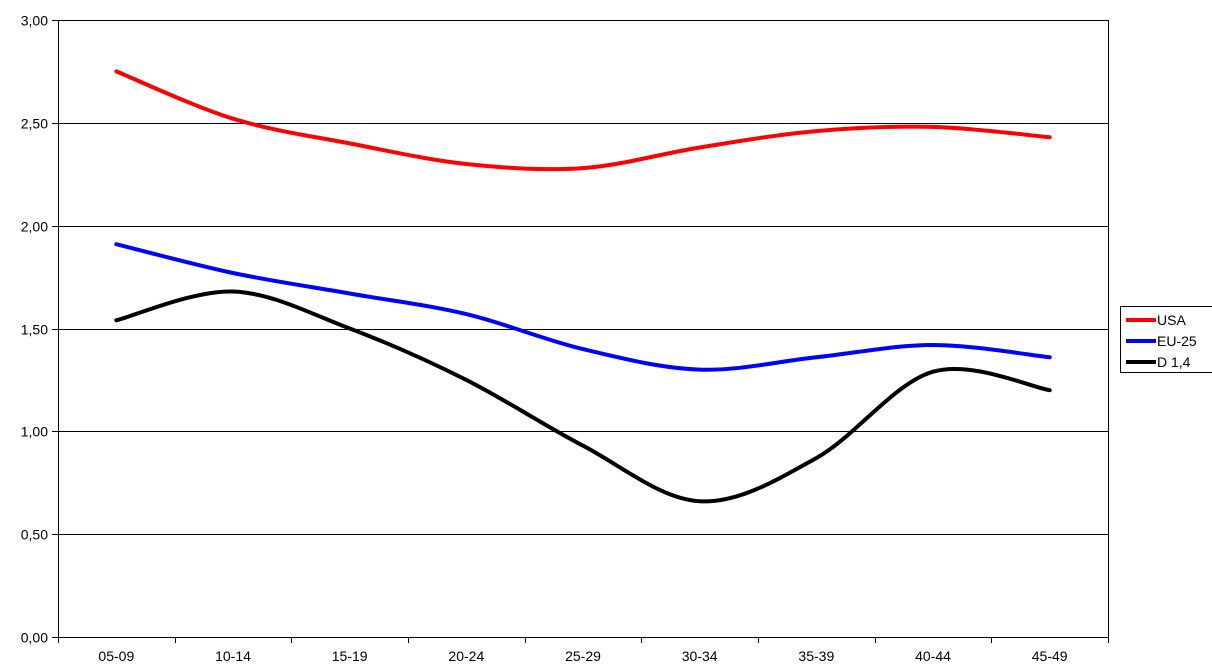  What do you see at coordinates (1177, 341) in the screenshot?
I see `legend-label-1: EU-25` at bounding box center [1177, 341].